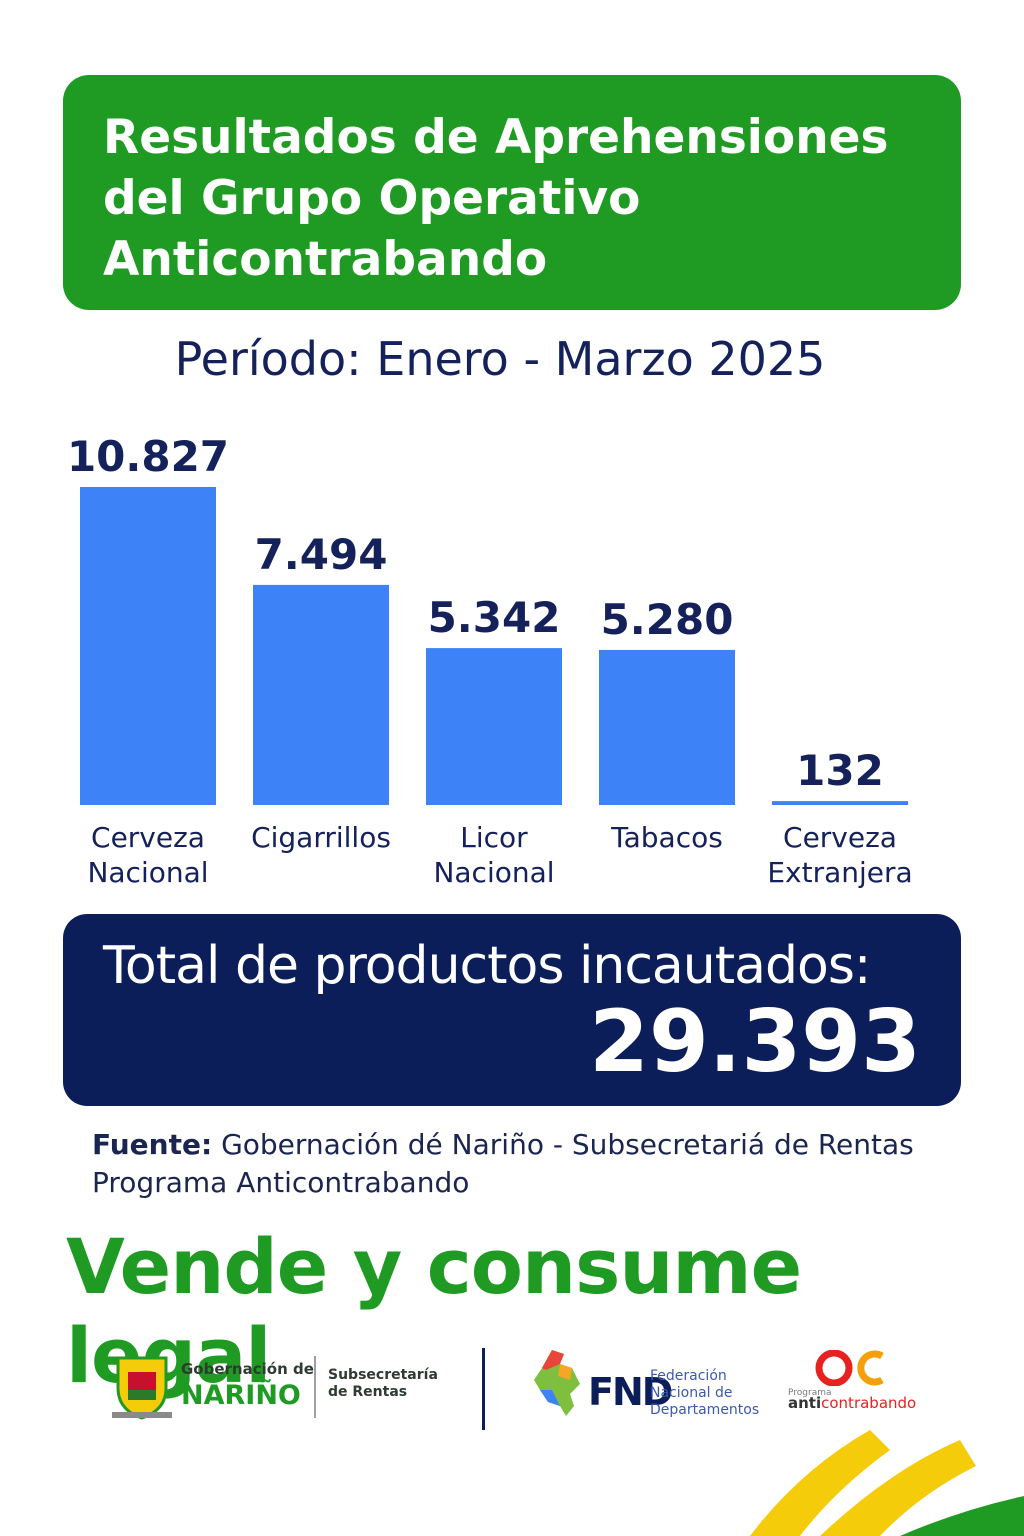 Image resolution: width=1024 pixels, height=1536 pixels. Describe the element at coordinates (512, 1010) in the screenshot. I see `total-panel: Total de productos incautados: 29.393` at that location.